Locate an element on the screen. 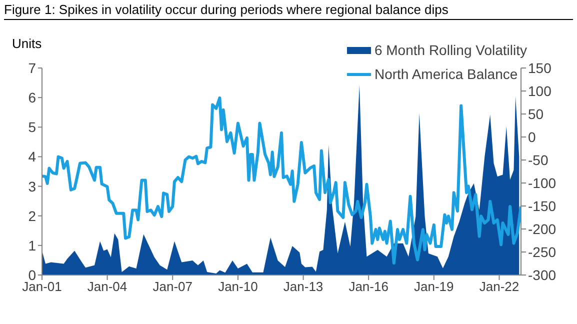  y2-tick-label: -300 is located at coordinates (542, 274).